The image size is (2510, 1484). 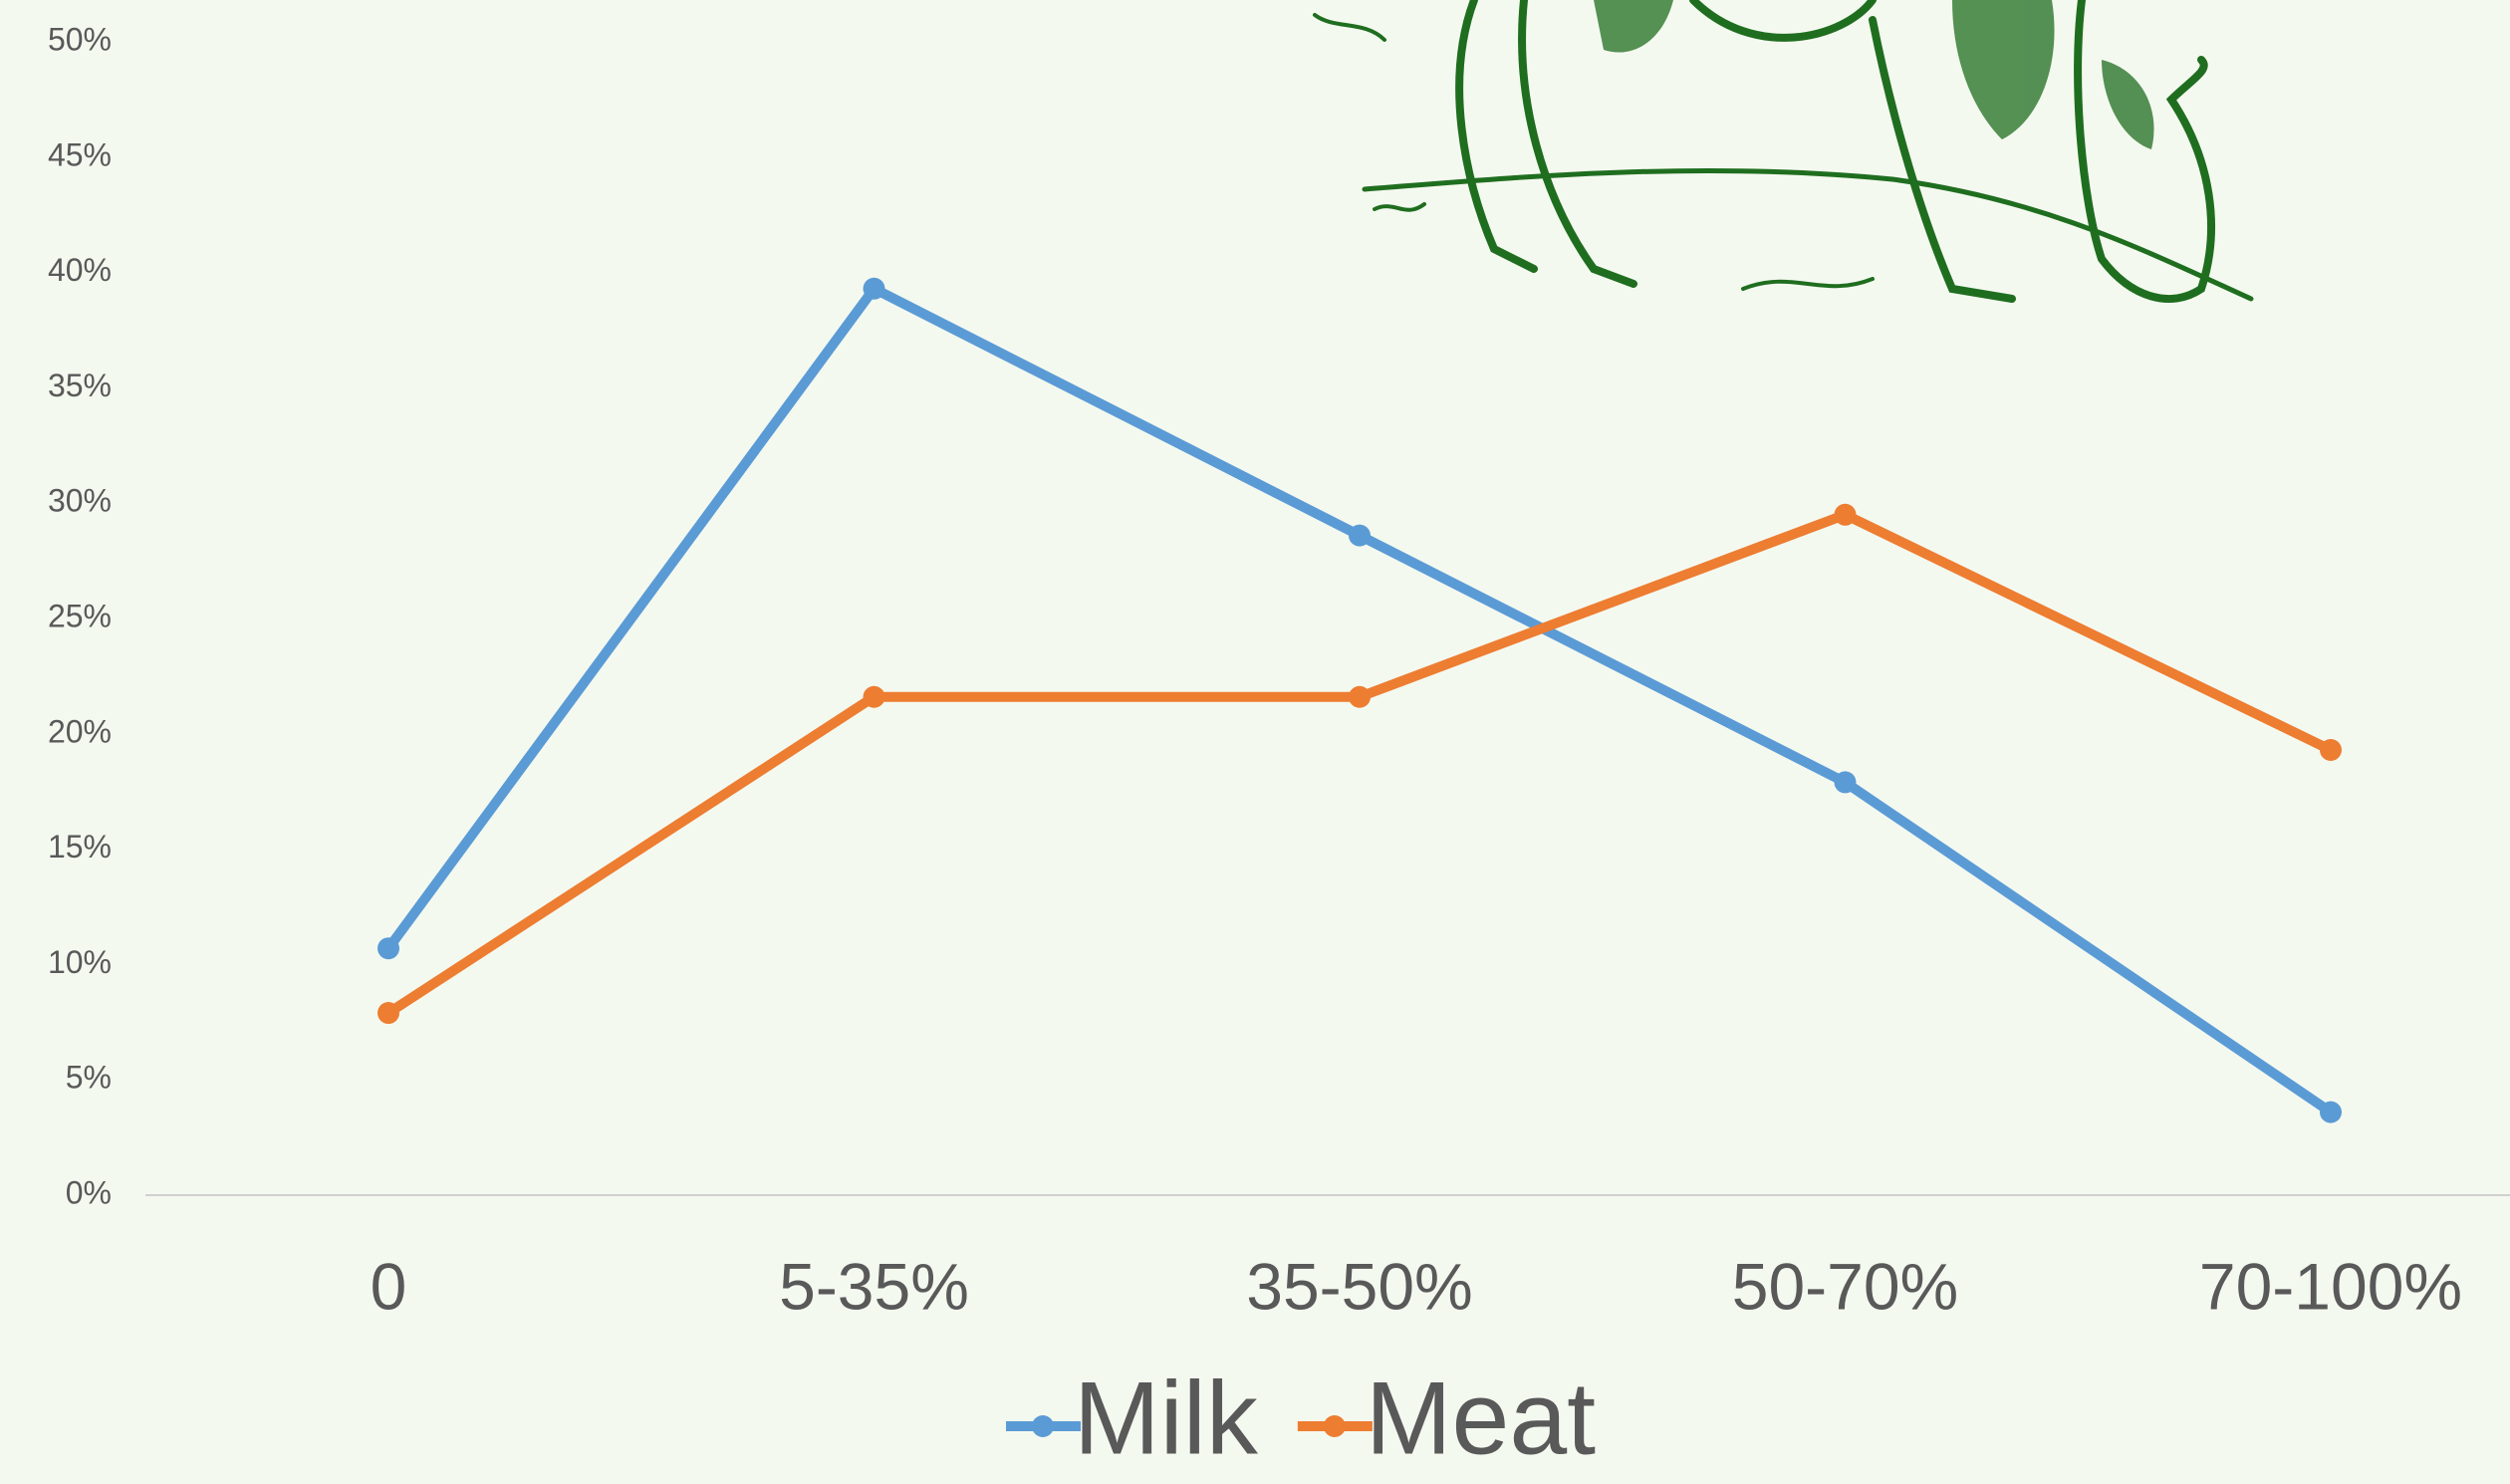 I want to click on y-tick-label: 45%, so click(x=80, y=154).